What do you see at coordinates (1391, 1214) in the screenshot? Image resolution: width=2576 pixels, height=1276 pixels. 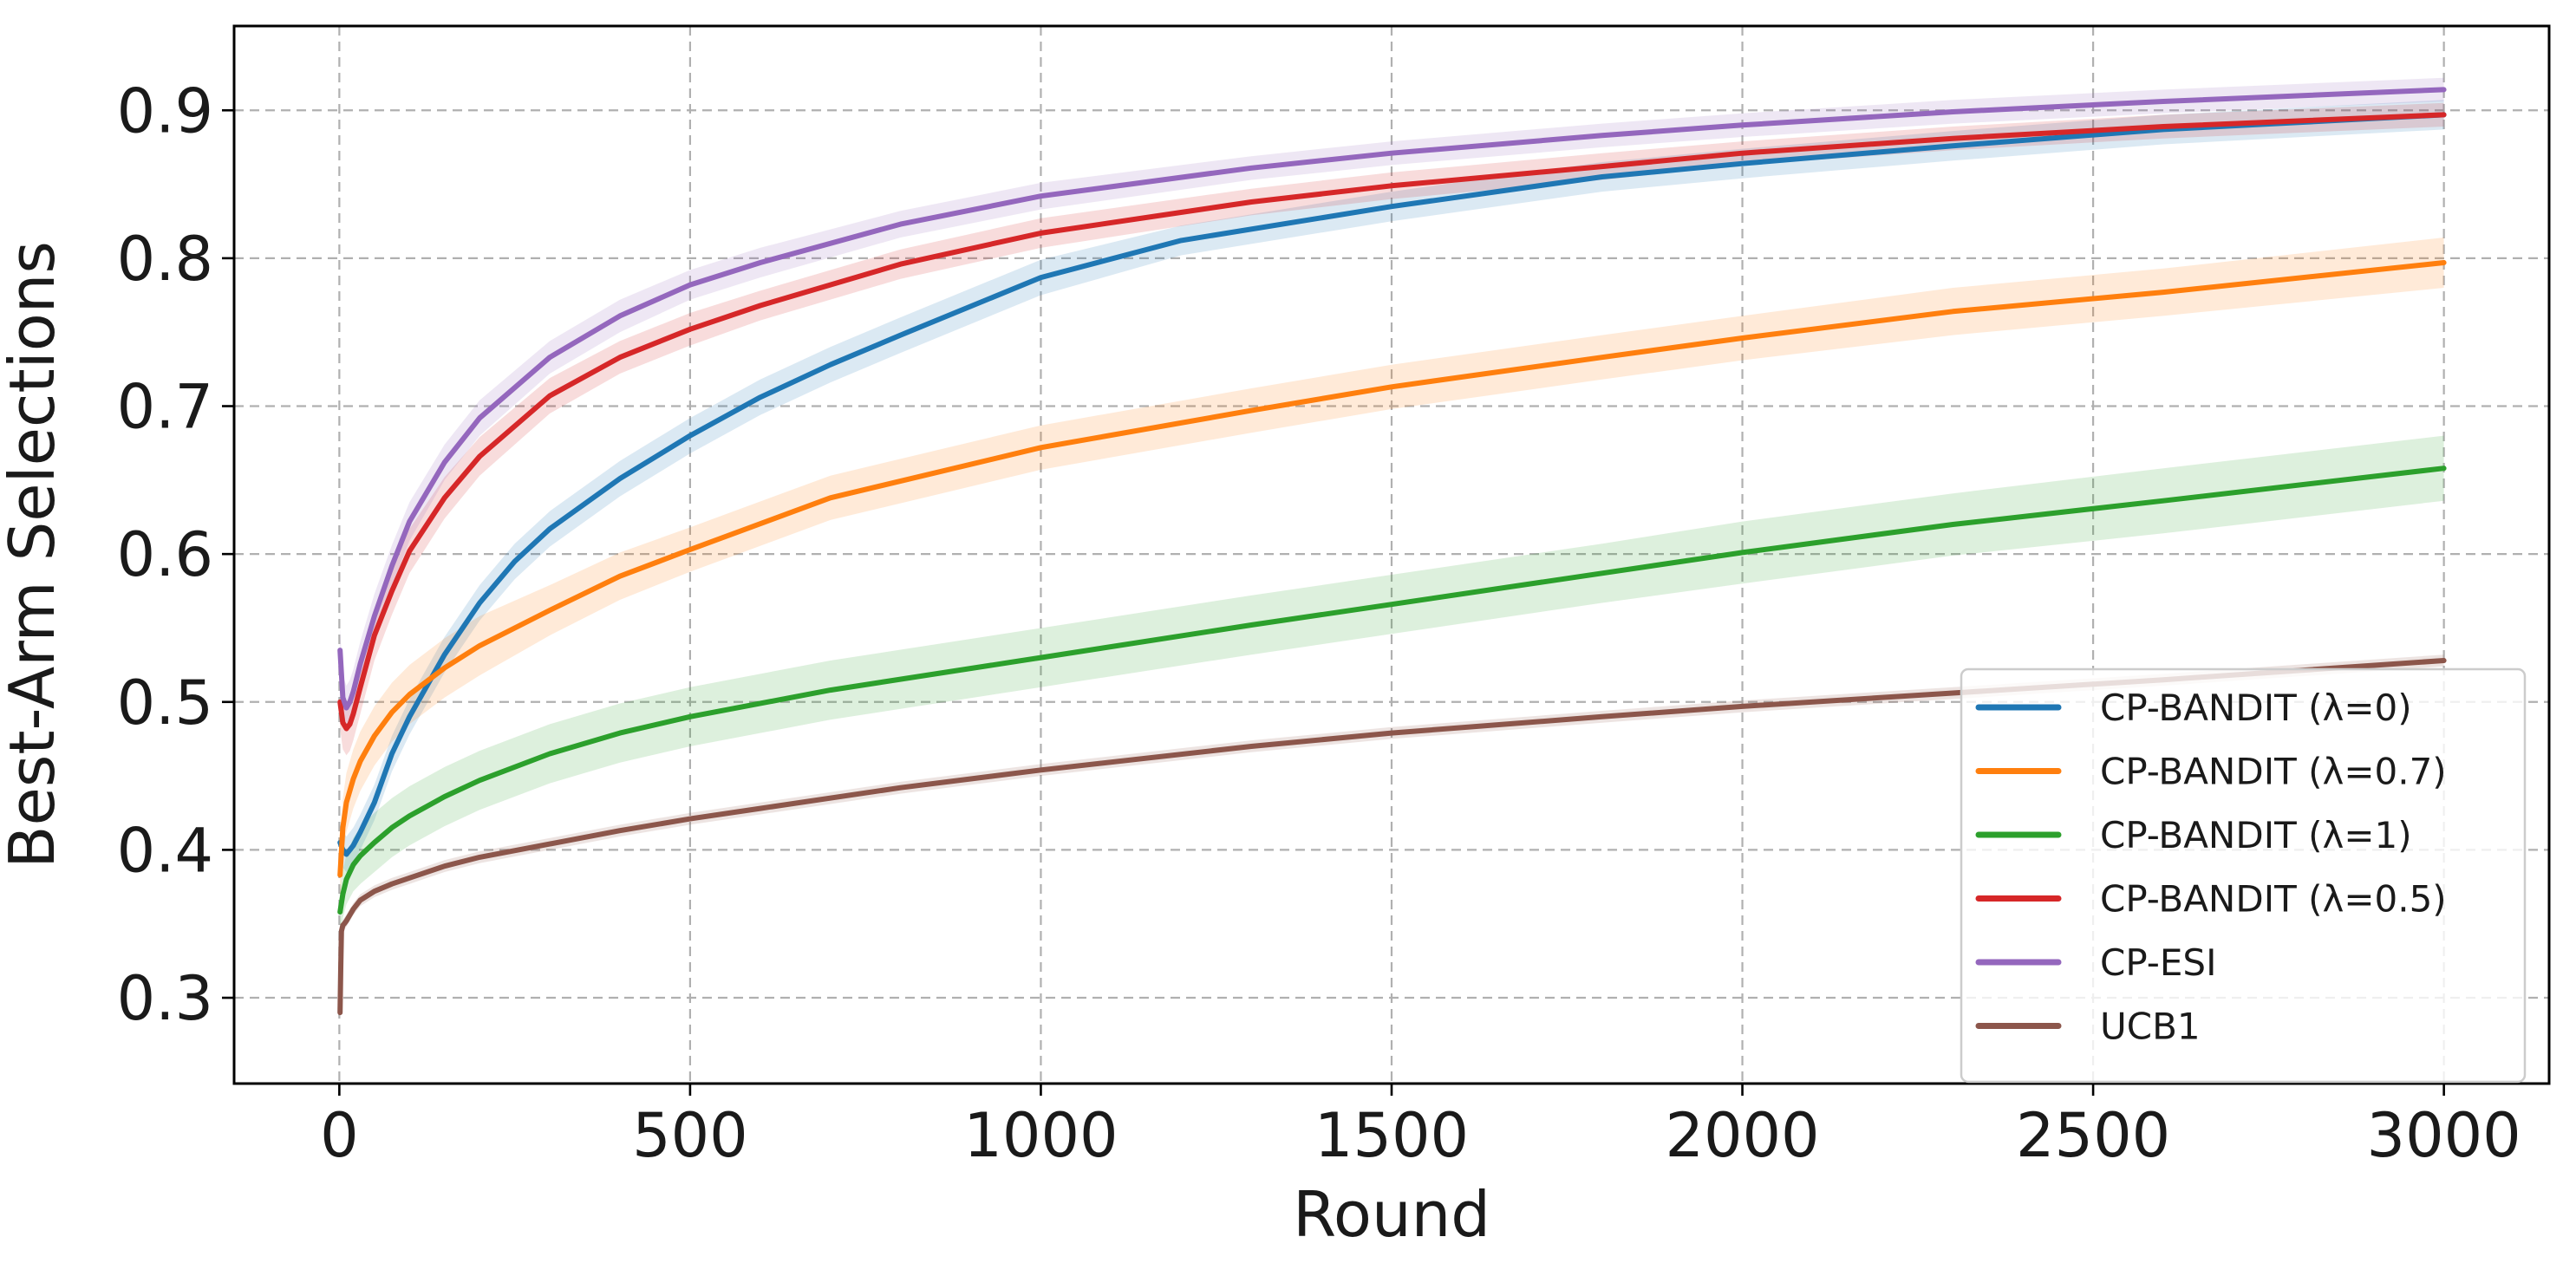 I see `x-axis-title: Round` at bounding box center [1391, 1214].